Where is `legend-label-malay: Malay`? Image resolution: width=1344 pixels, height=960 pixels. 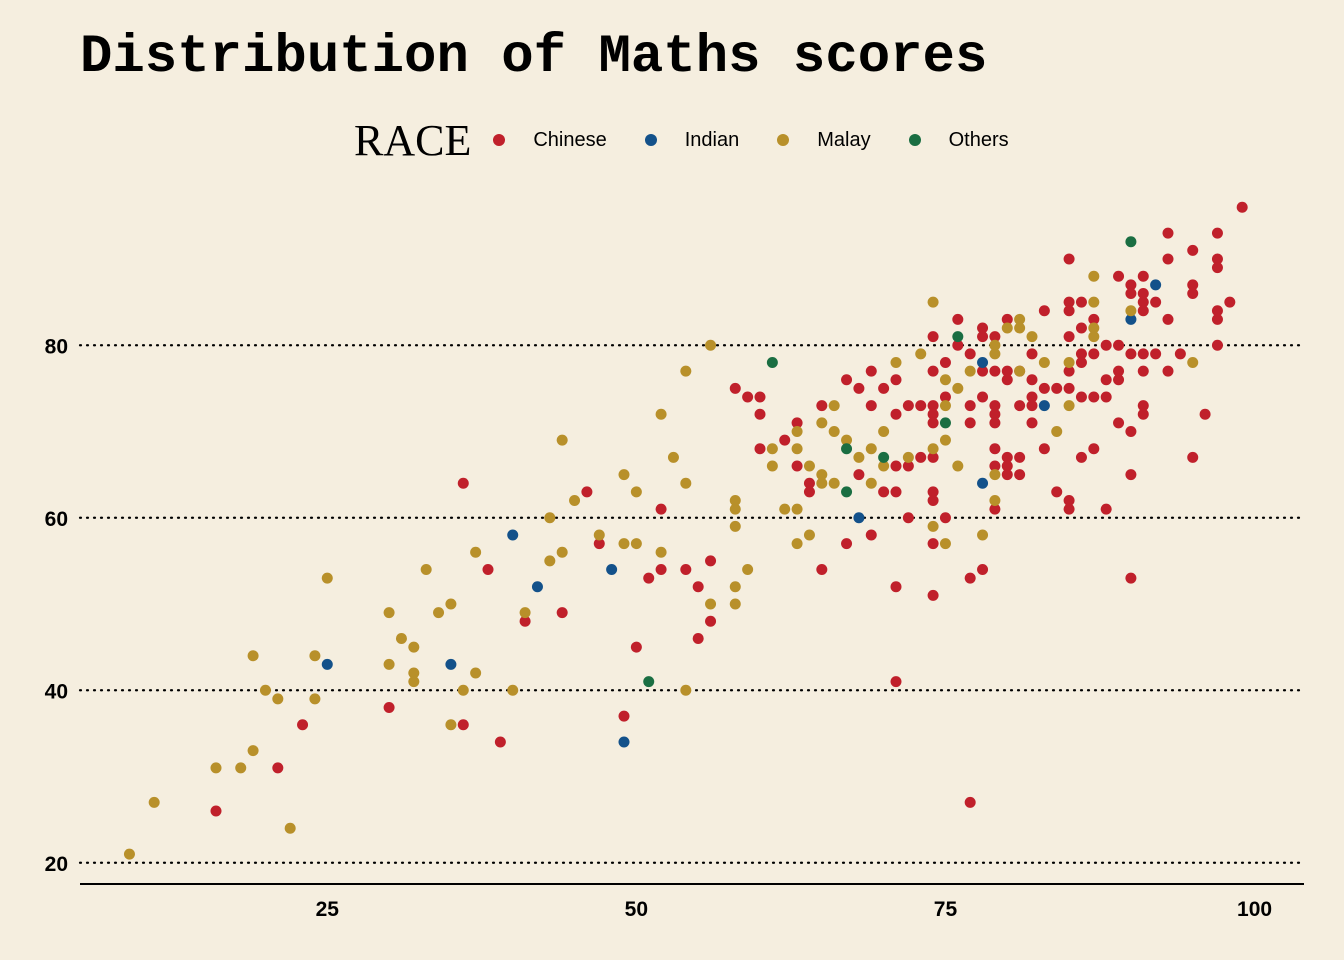 legend-label-malay: Malay is located at coordinates (844, 139).